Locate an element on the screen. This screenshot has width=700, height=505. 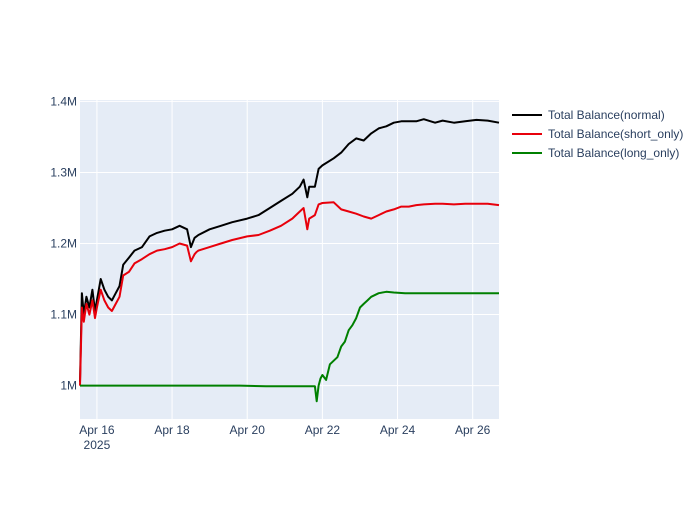
legend-item: Total Balance(short_only) is located at coordinates (597, 134).